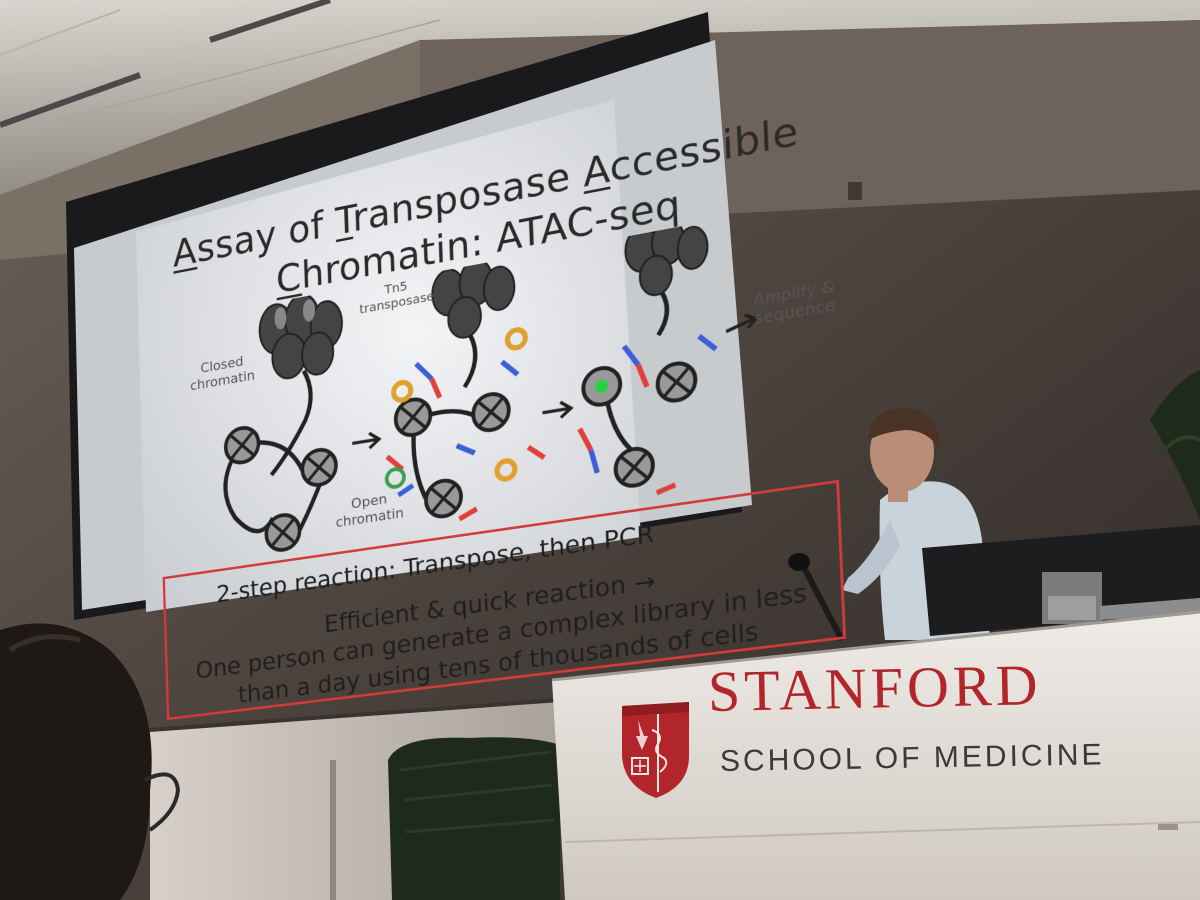 This screenshot has height=900, width=1200. I want to click on stanford-medicine-shield-icon, so click(655, 750).